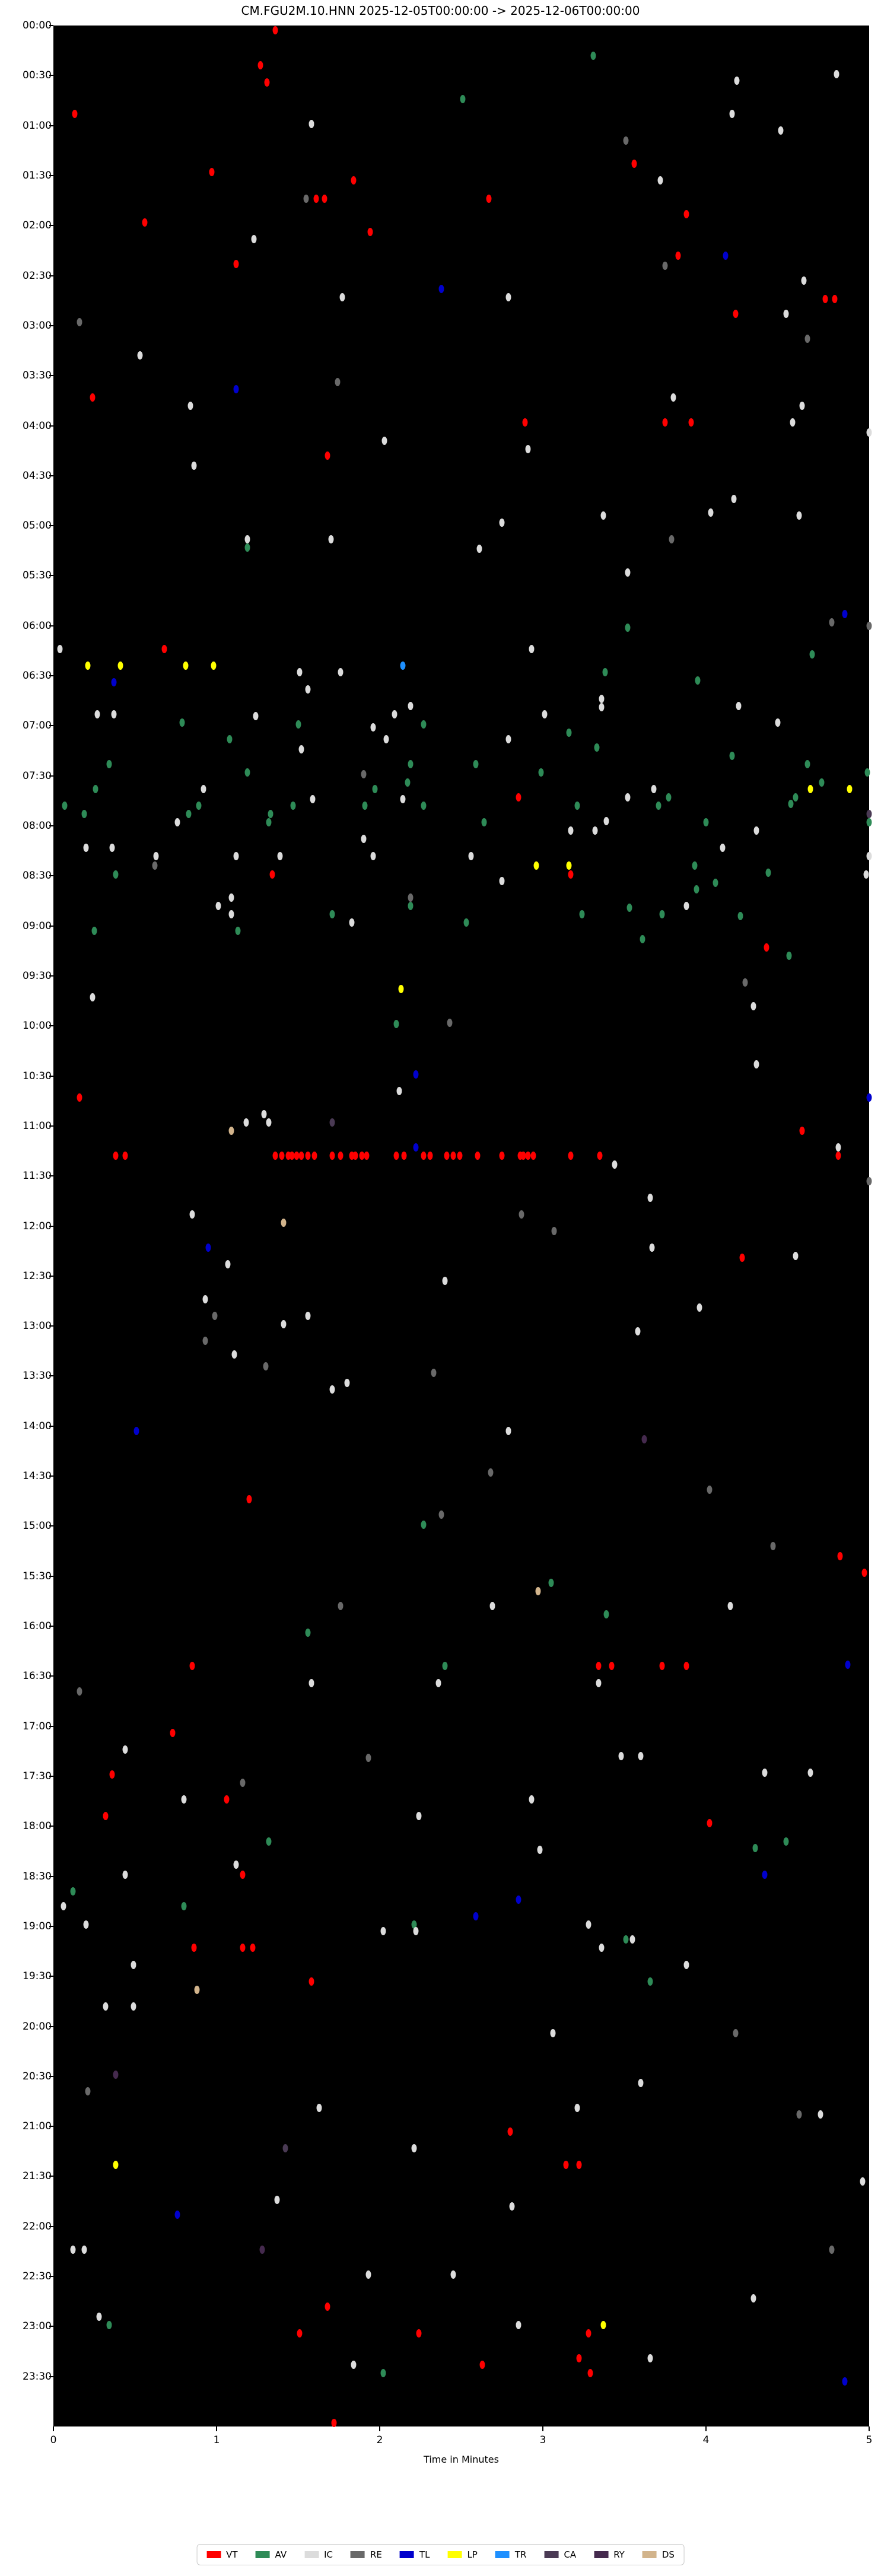  I want to click on legend-item-av: AV, so click(271, 2554).